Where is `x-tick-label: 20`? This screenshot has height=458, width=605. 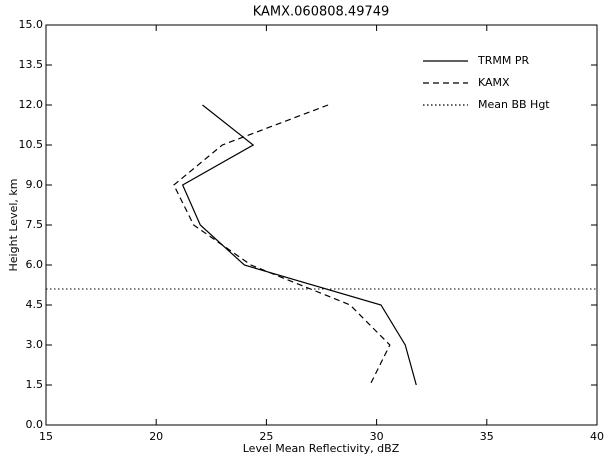
x-tick-label: 20 is located at coordinates (156, 436).